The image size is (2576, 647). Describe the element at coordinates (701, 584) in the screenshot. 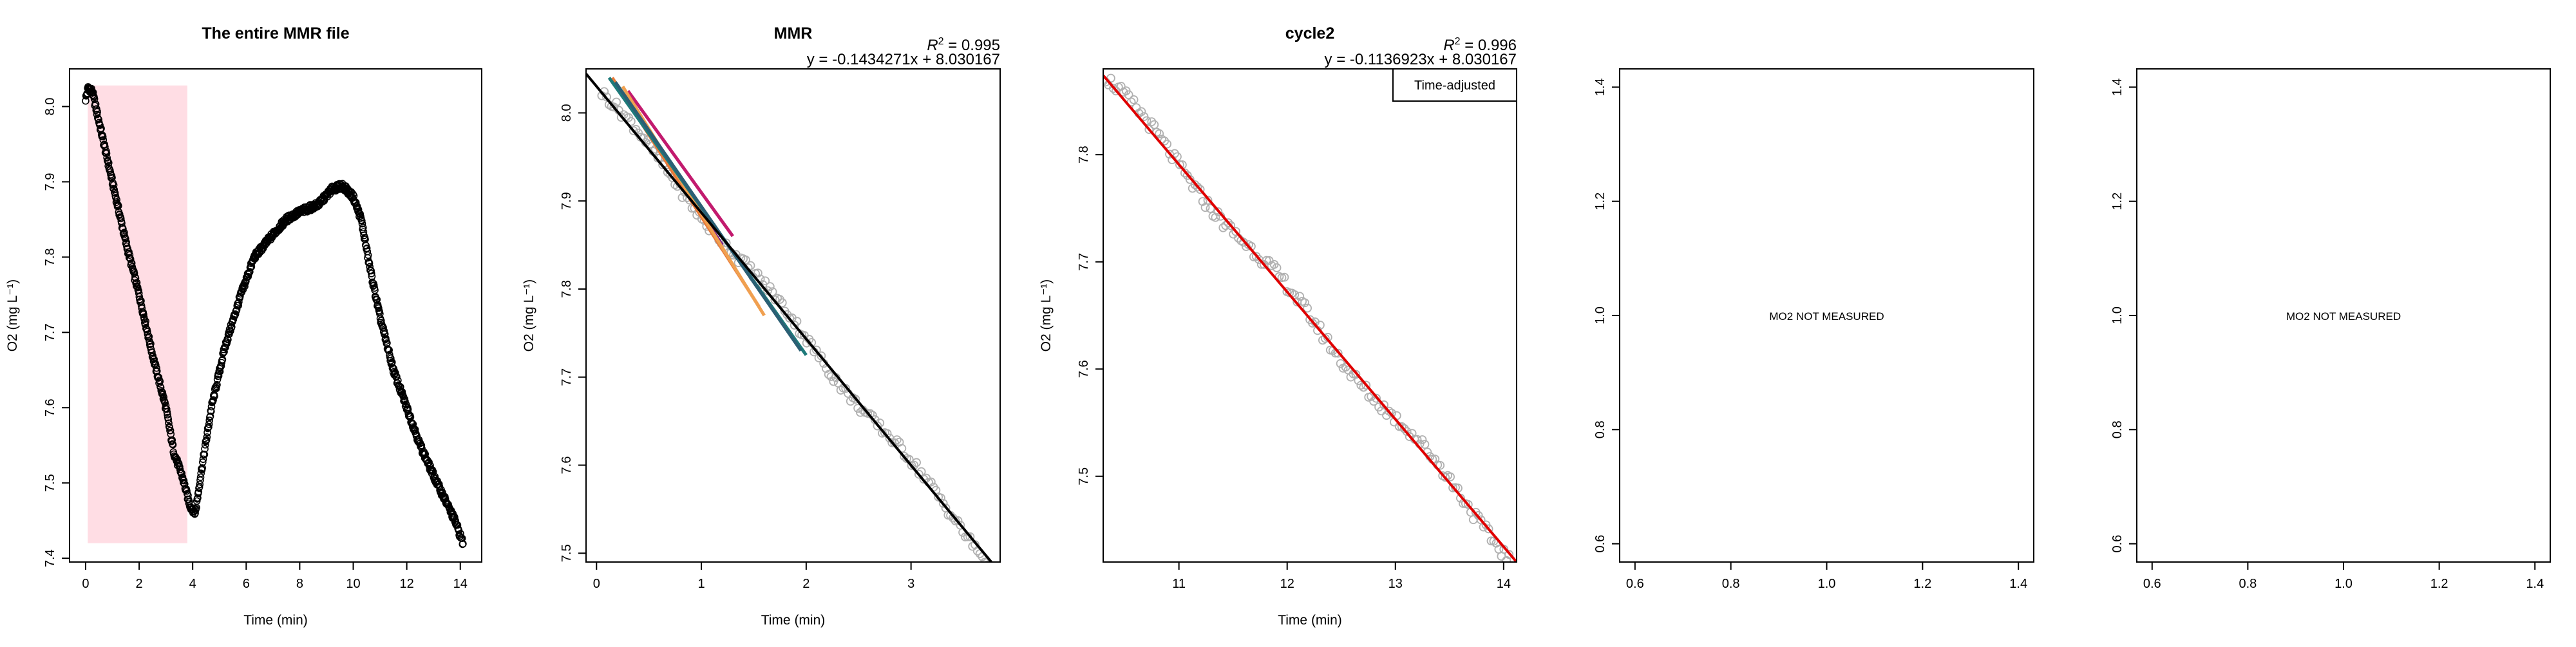

I see `x-tick-label: 1` at that location.